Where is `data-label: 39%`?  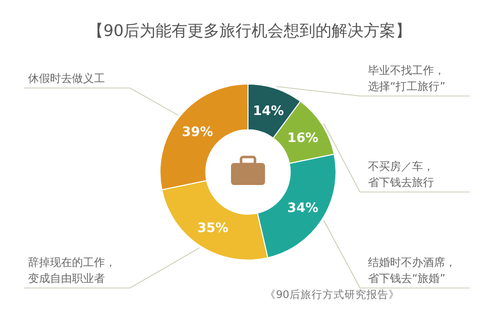 data-label: 39% is located at coordinates (198, 132).